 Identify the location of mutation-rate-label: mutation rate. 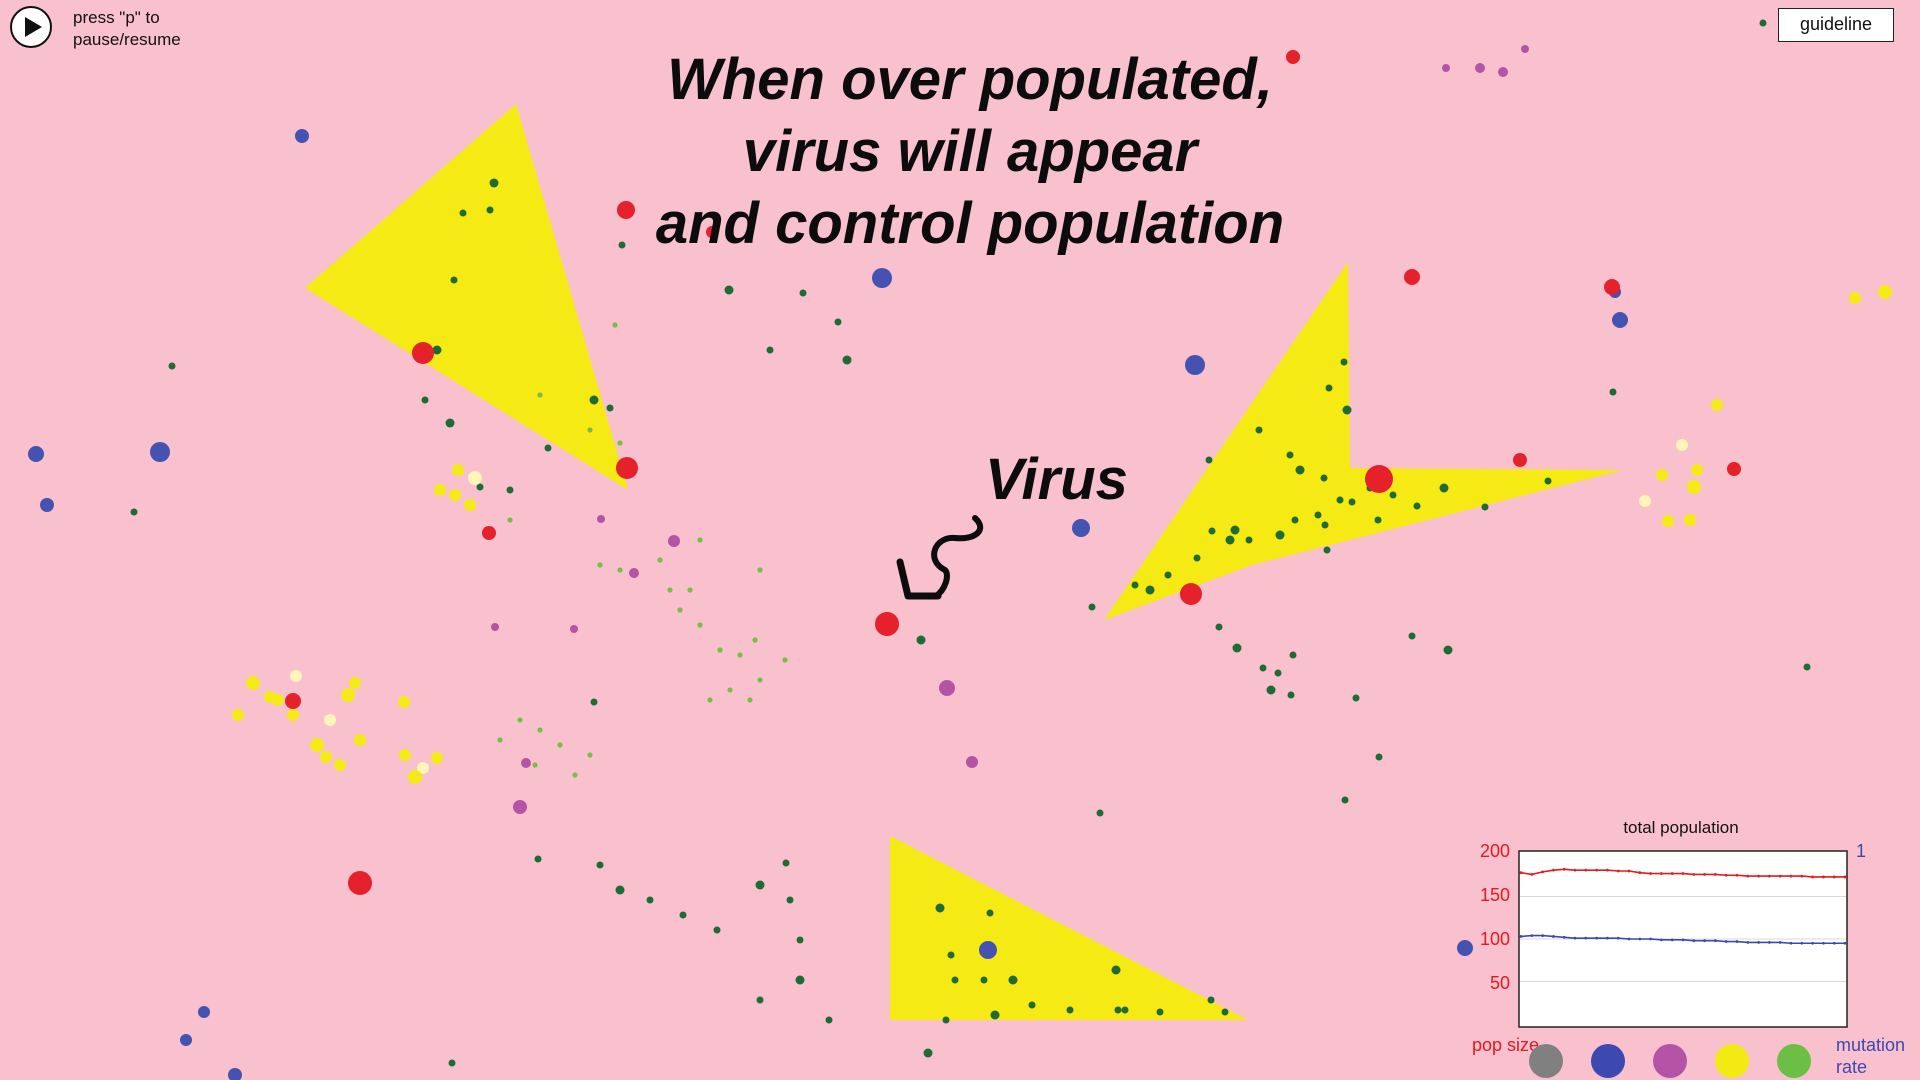
(1871, 1056).